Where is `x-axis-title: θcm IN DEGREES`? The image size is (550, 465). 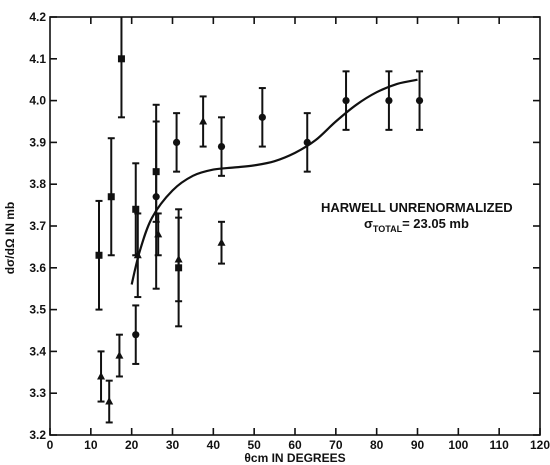 x-axis-title: θcm IN DEGREES is located at coordinates (294, 458).